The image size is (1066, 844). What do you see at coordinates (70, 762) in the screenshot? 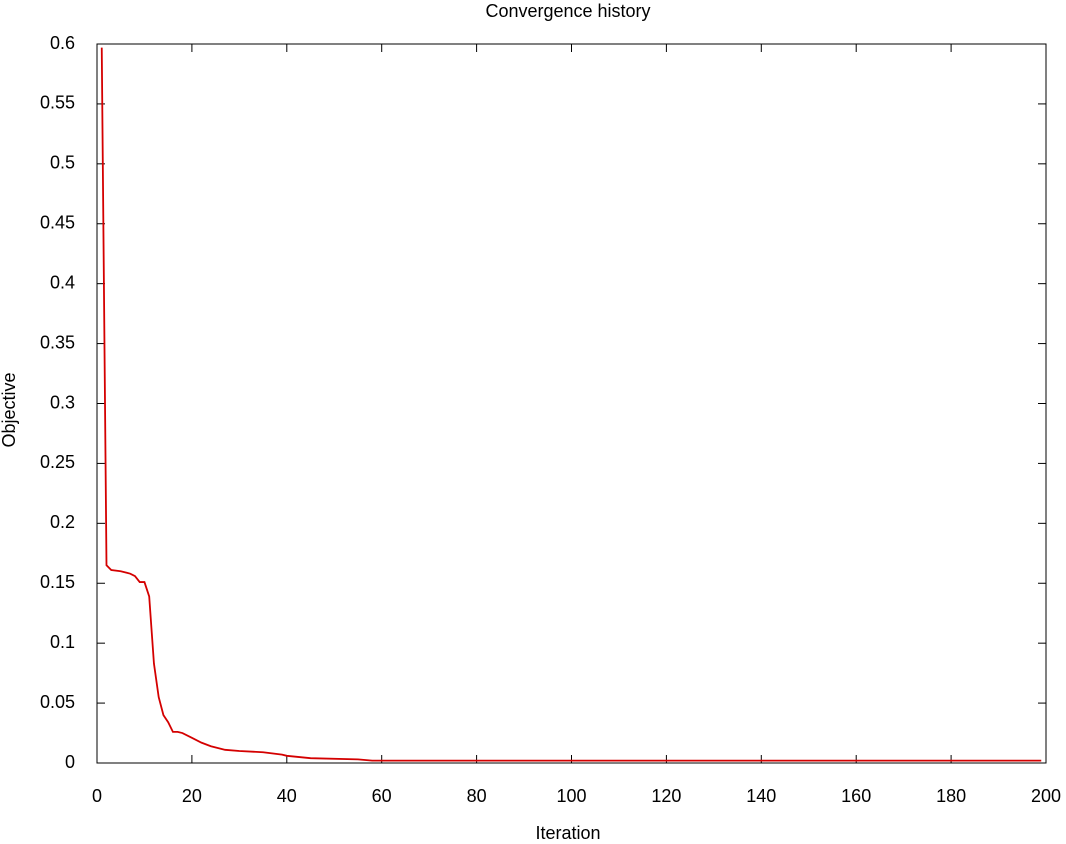
I see `y-tick-label: 0` at bounding box center [70, 762].